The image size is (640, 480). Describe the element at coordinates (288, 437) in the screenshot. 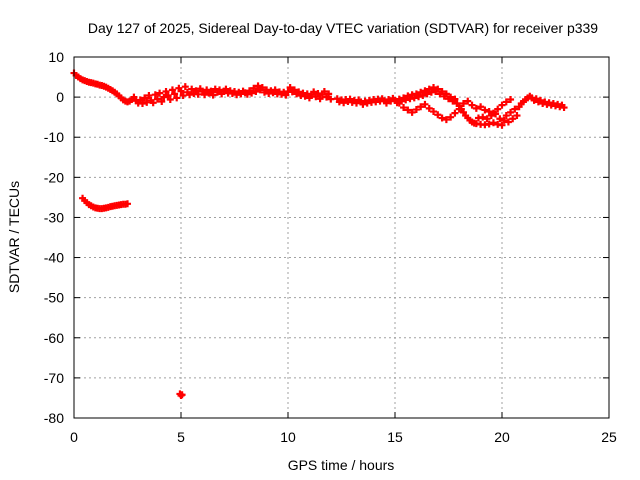

I see `x-tick-label: 10` at that location.